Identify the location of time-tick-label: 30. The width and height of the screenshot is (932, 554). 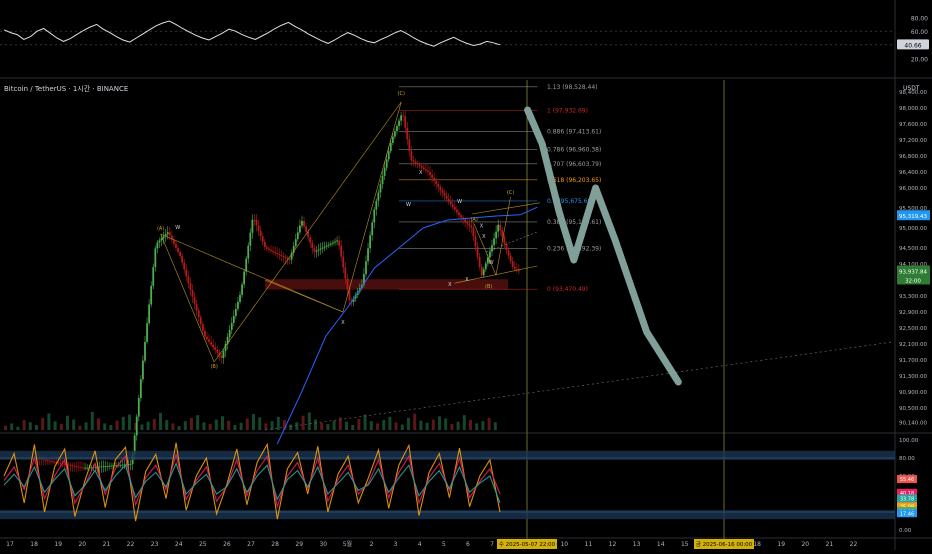
(323, 544).